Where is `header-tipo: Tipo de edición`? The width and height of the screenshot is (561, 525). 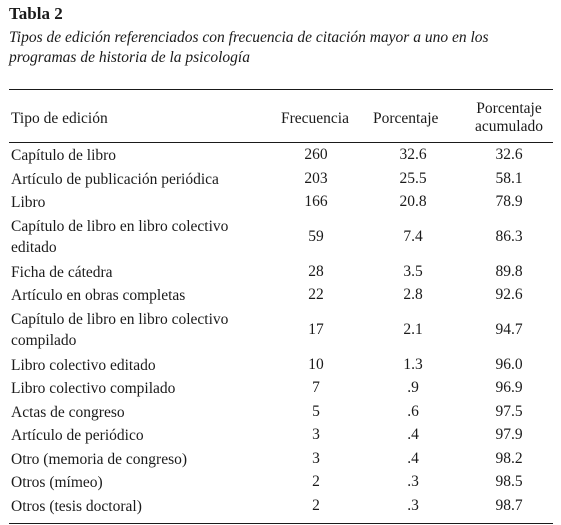 header-tipo: Tipo de edición is located at coordinates (59, 118).